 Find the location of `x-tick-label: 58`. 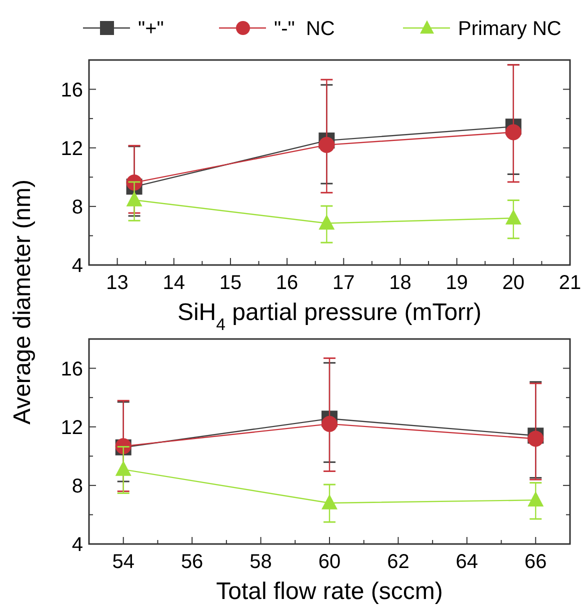

x-tick-label: 58 is located at coordinates (261, 562).